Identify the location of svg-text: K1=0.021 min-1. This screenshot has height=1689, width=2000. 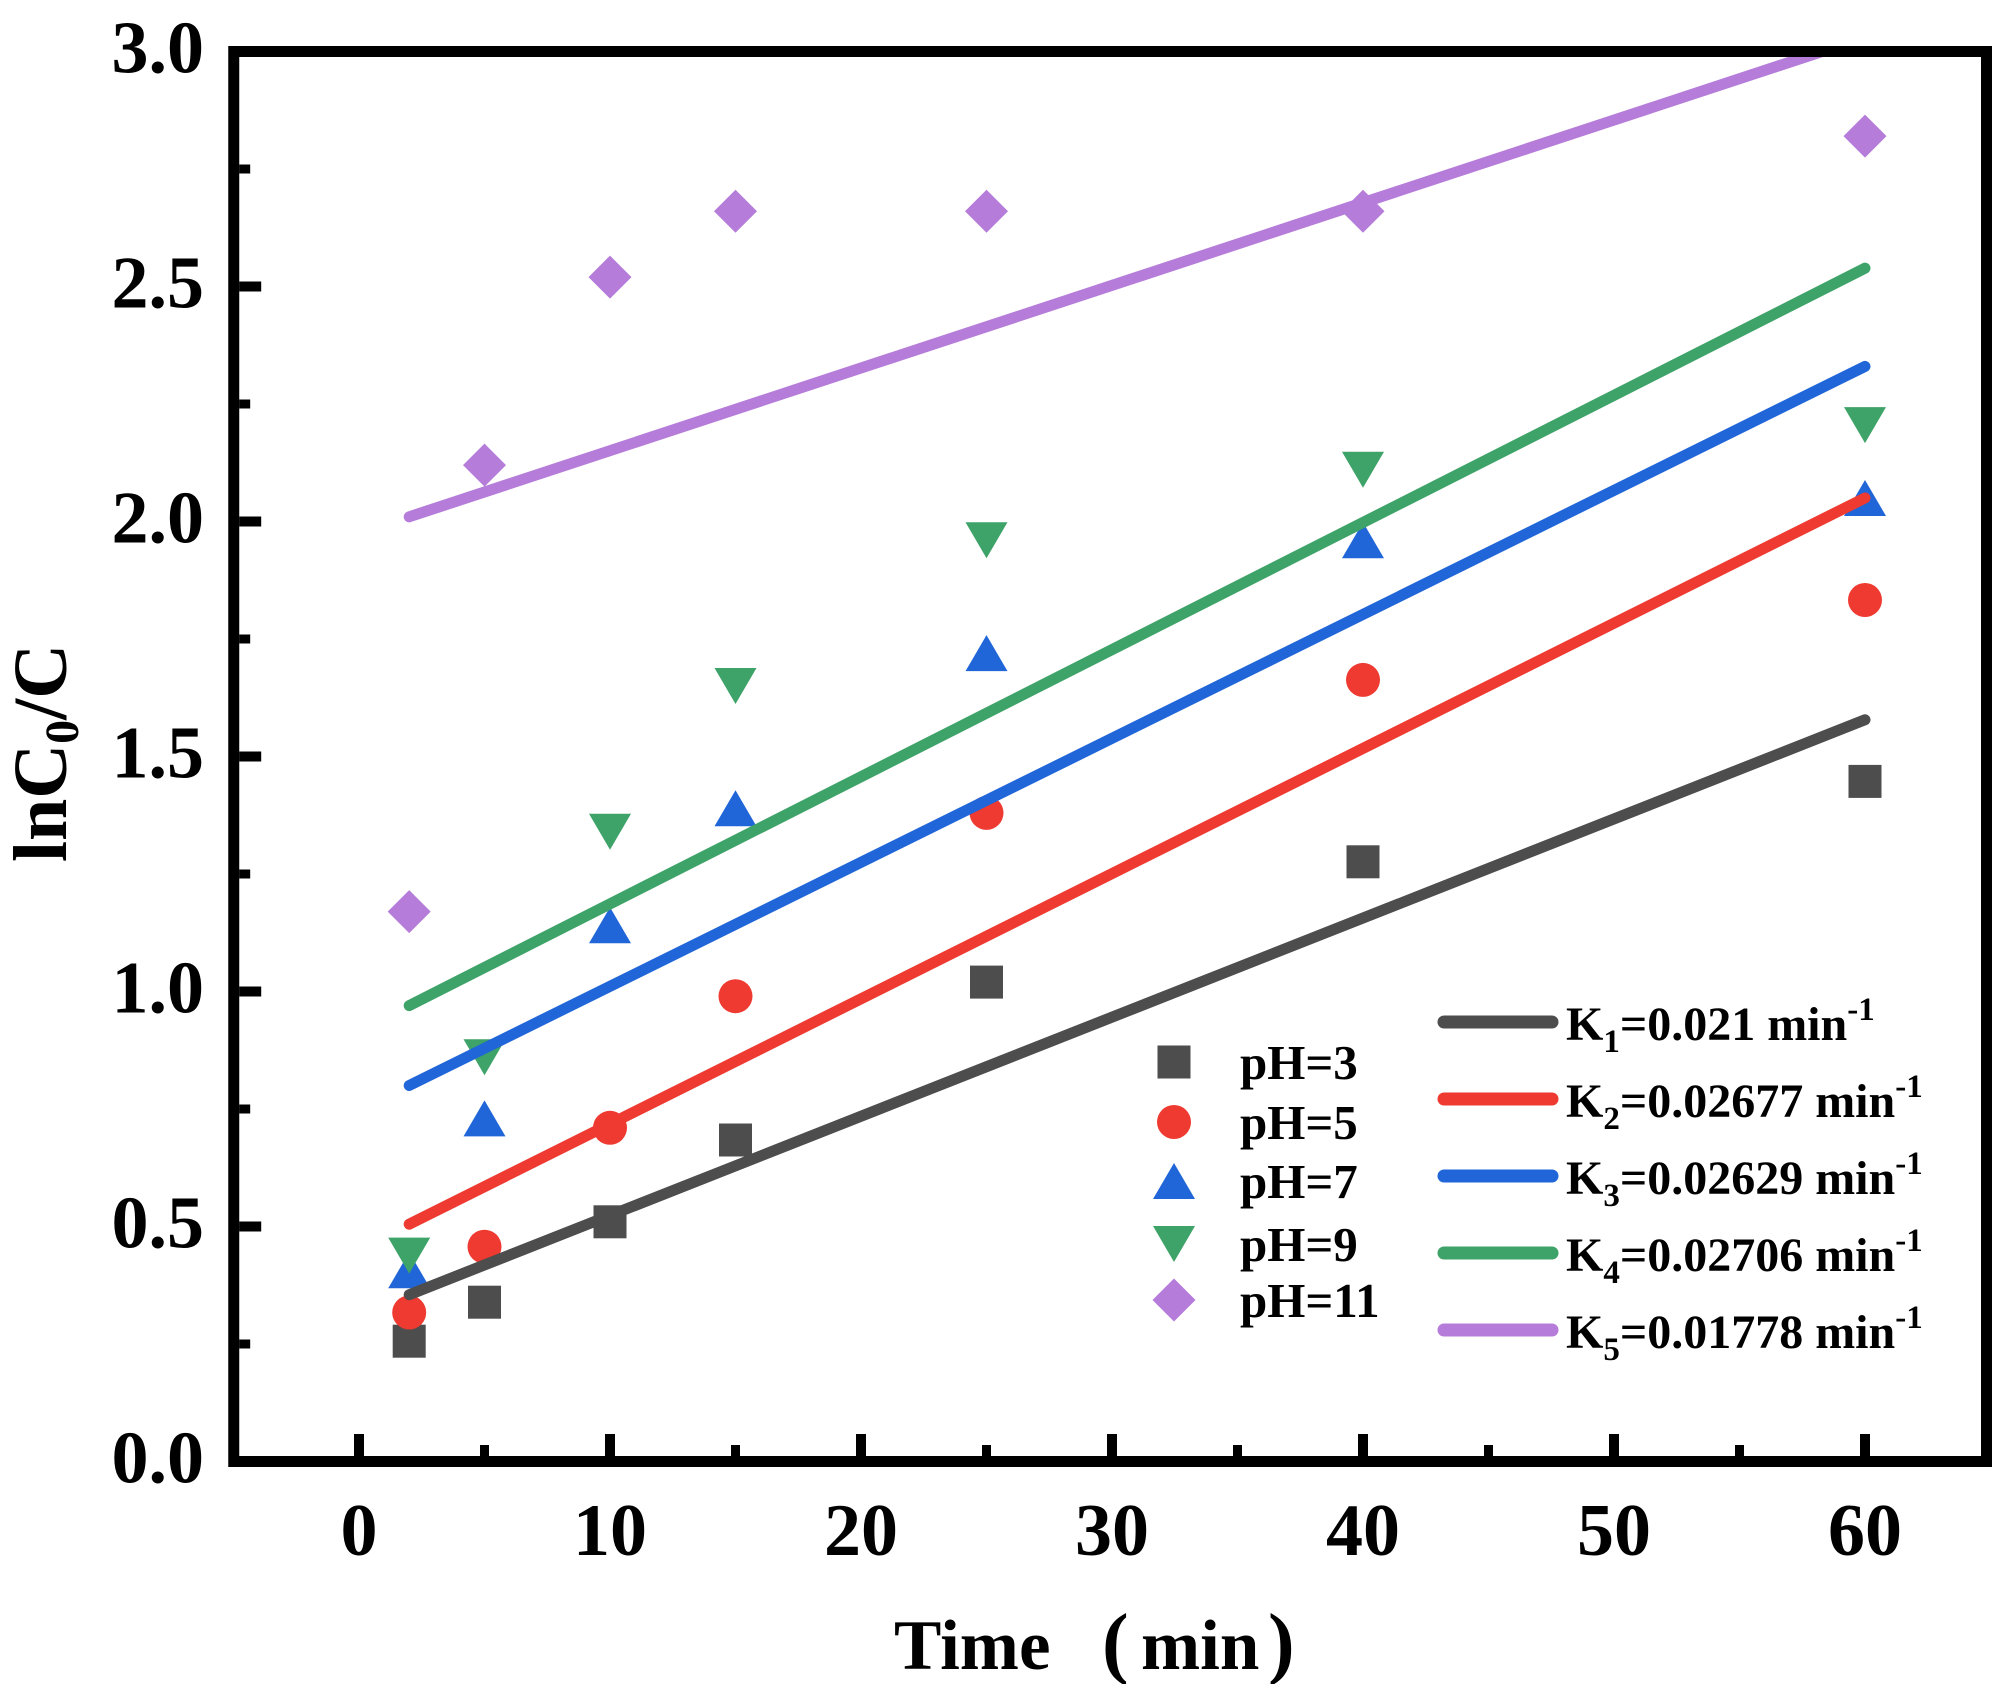
(1720, 1026).